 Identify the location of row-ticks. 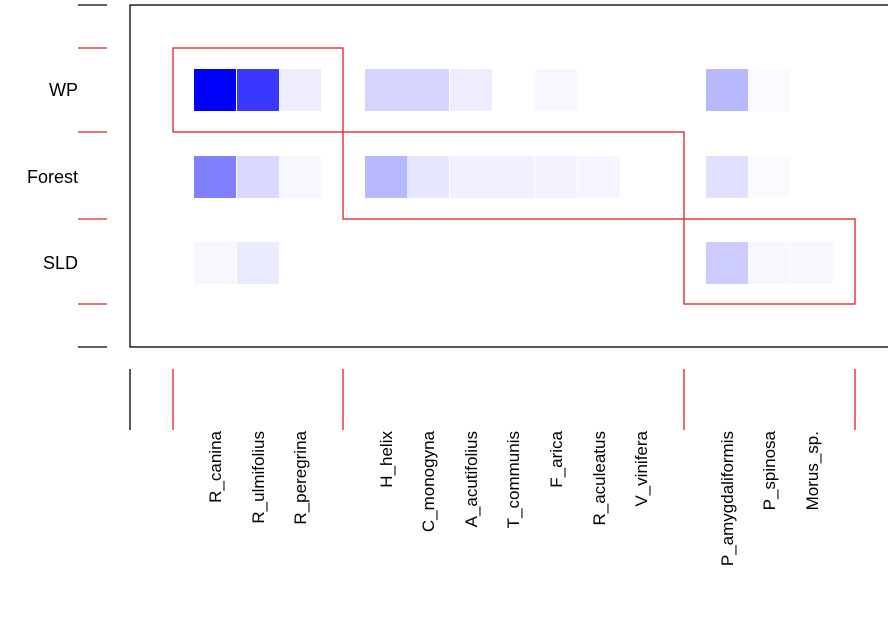
(92, 176).